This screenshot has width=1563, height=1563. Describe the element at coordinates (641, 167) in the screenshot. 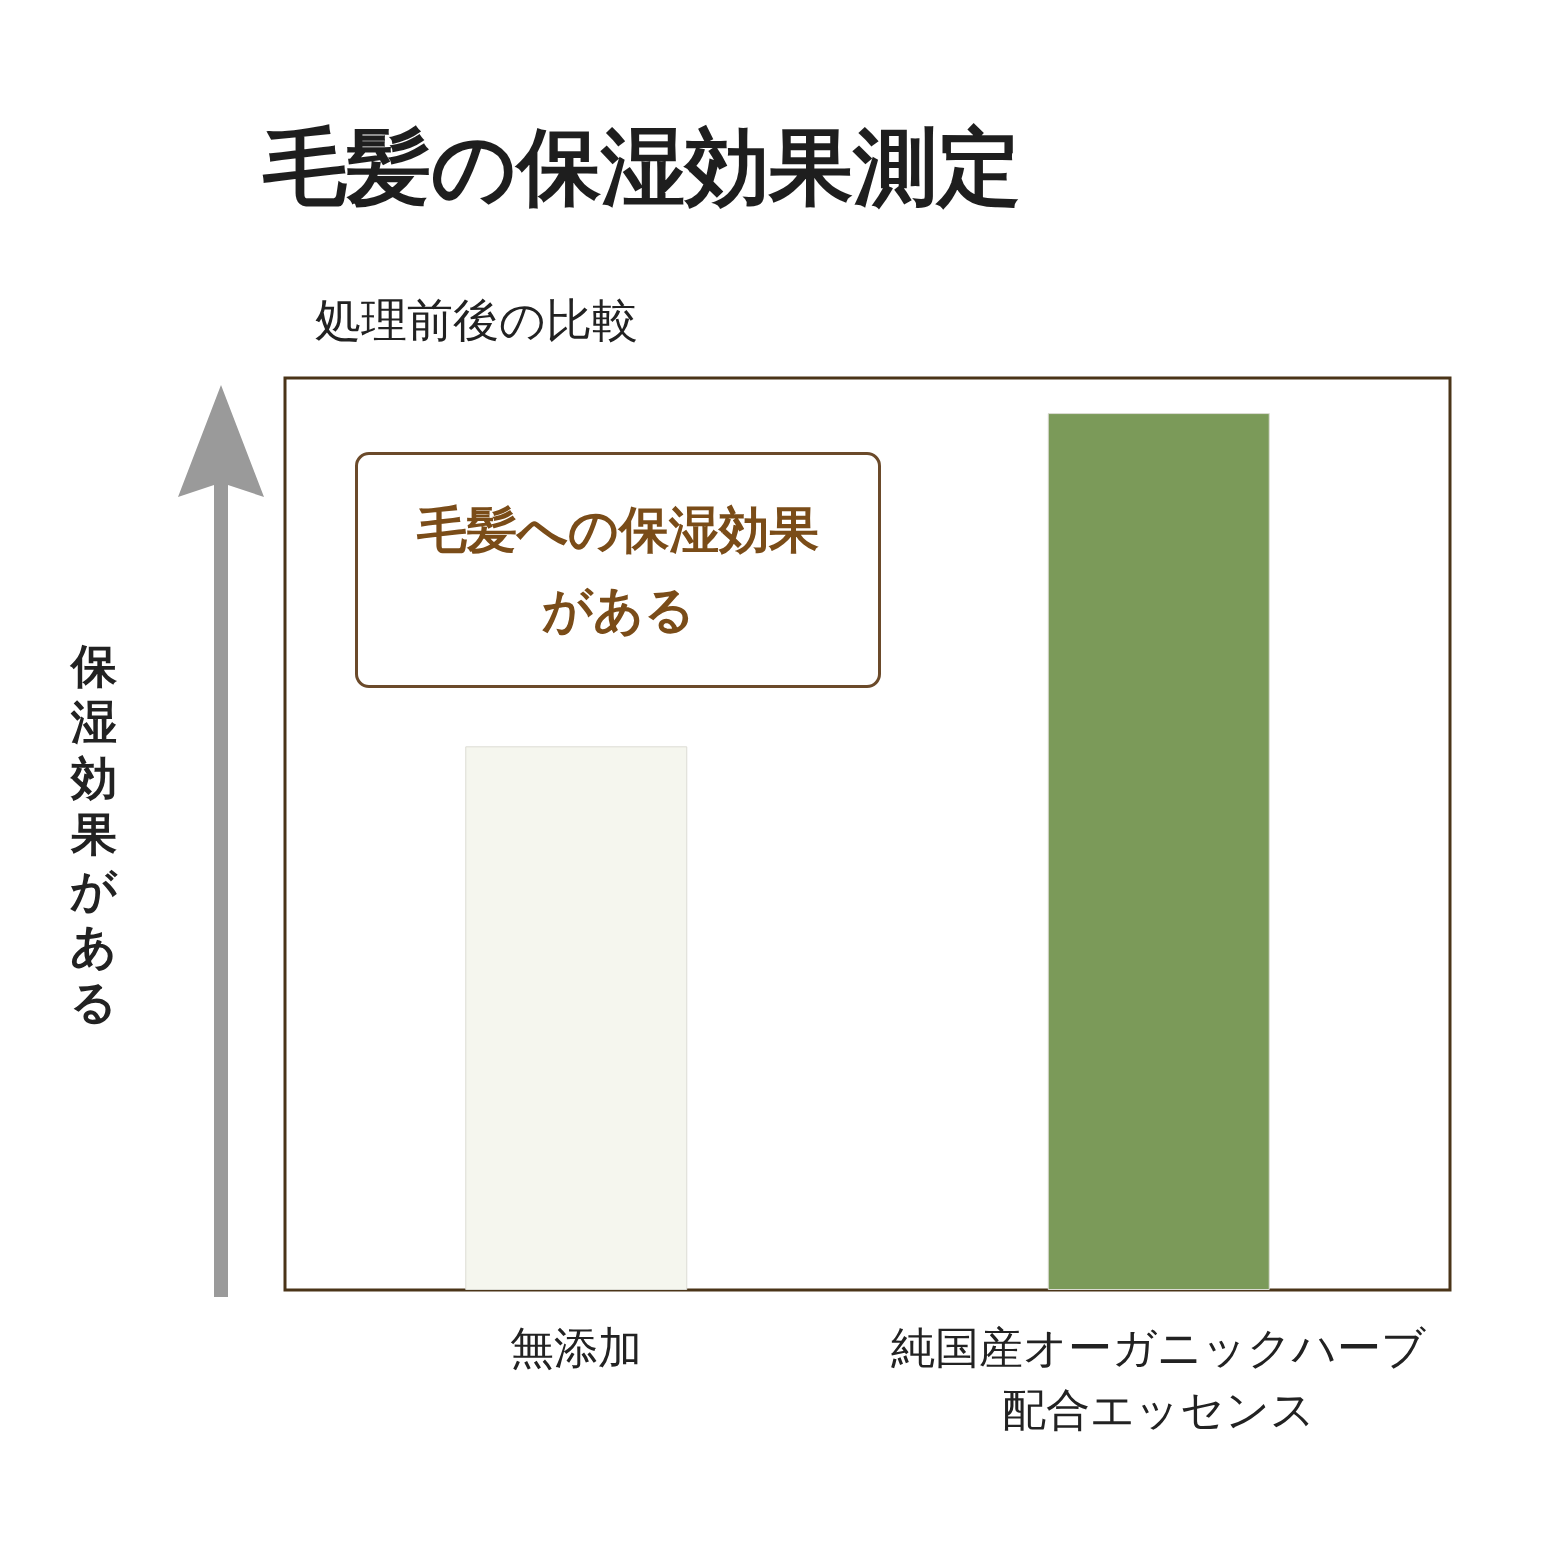

I see `chart-title: 毛髪の保湿効果測定` at that location.